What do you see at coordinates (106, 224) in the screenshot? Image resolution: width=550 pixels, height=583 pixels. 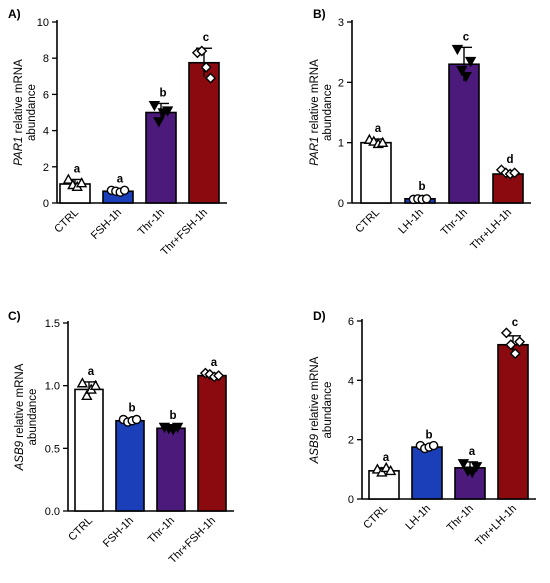 I see `x-tick-label: FSH-1h` at bounding box center [106, 224].